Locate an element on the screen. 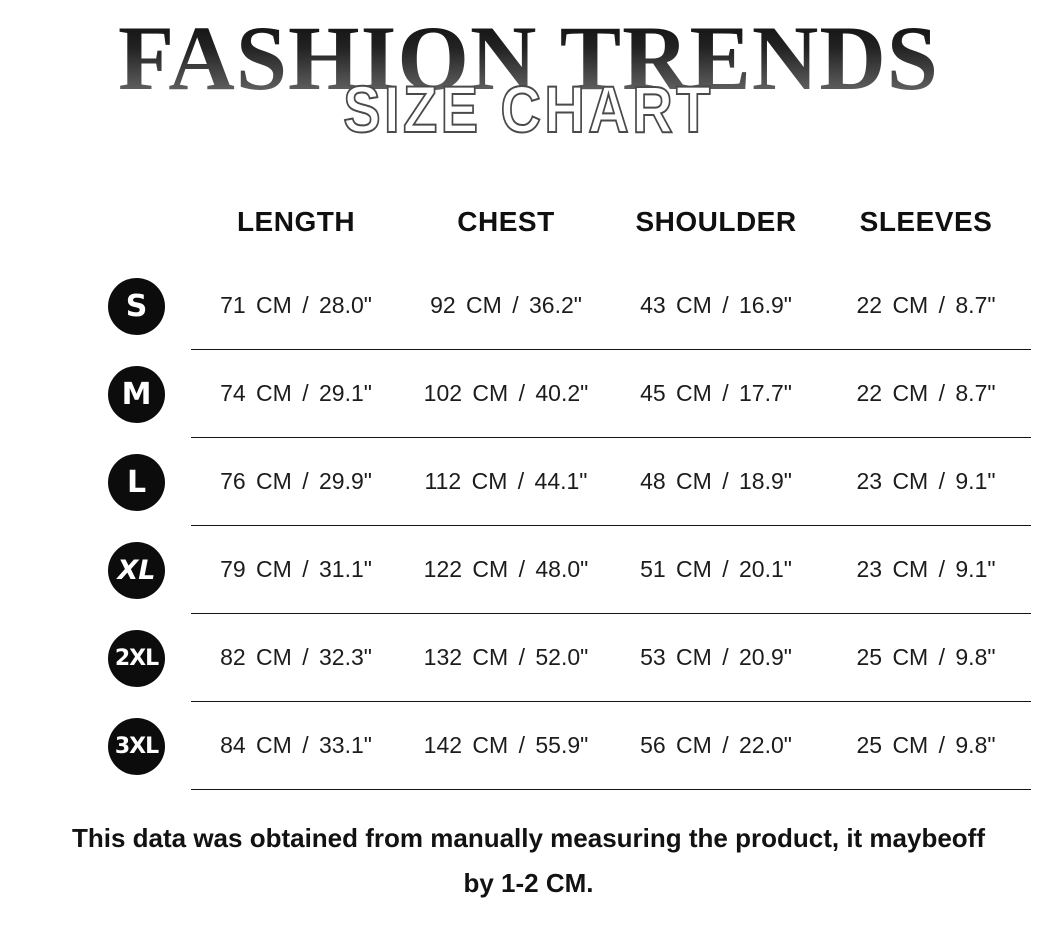 This screenshot has width=1057, height=936. size-badge-cell: S is located at coordinates (108, 306).